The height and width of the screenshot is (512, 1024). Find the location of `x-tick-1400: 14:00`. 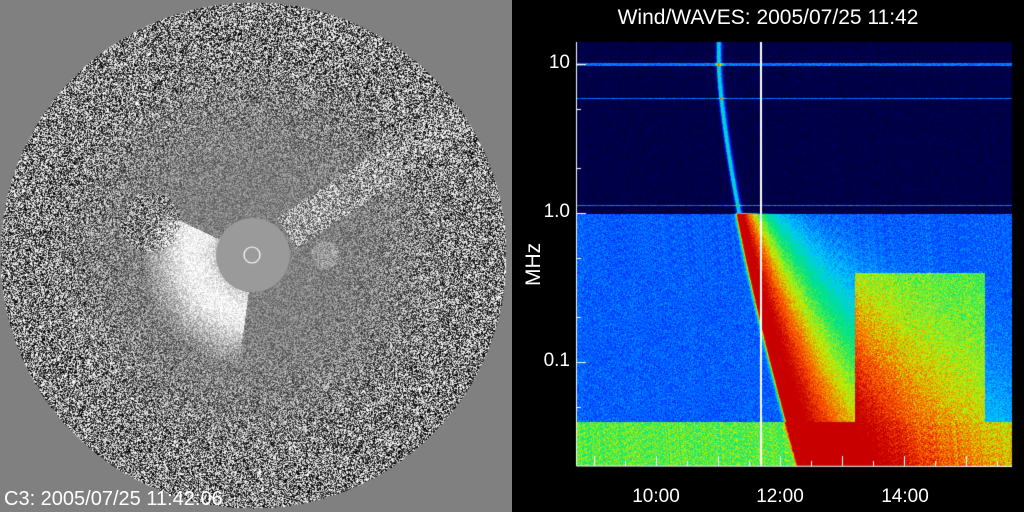

x-tick-1400: 14:00 is located at coordinates (905, 496).